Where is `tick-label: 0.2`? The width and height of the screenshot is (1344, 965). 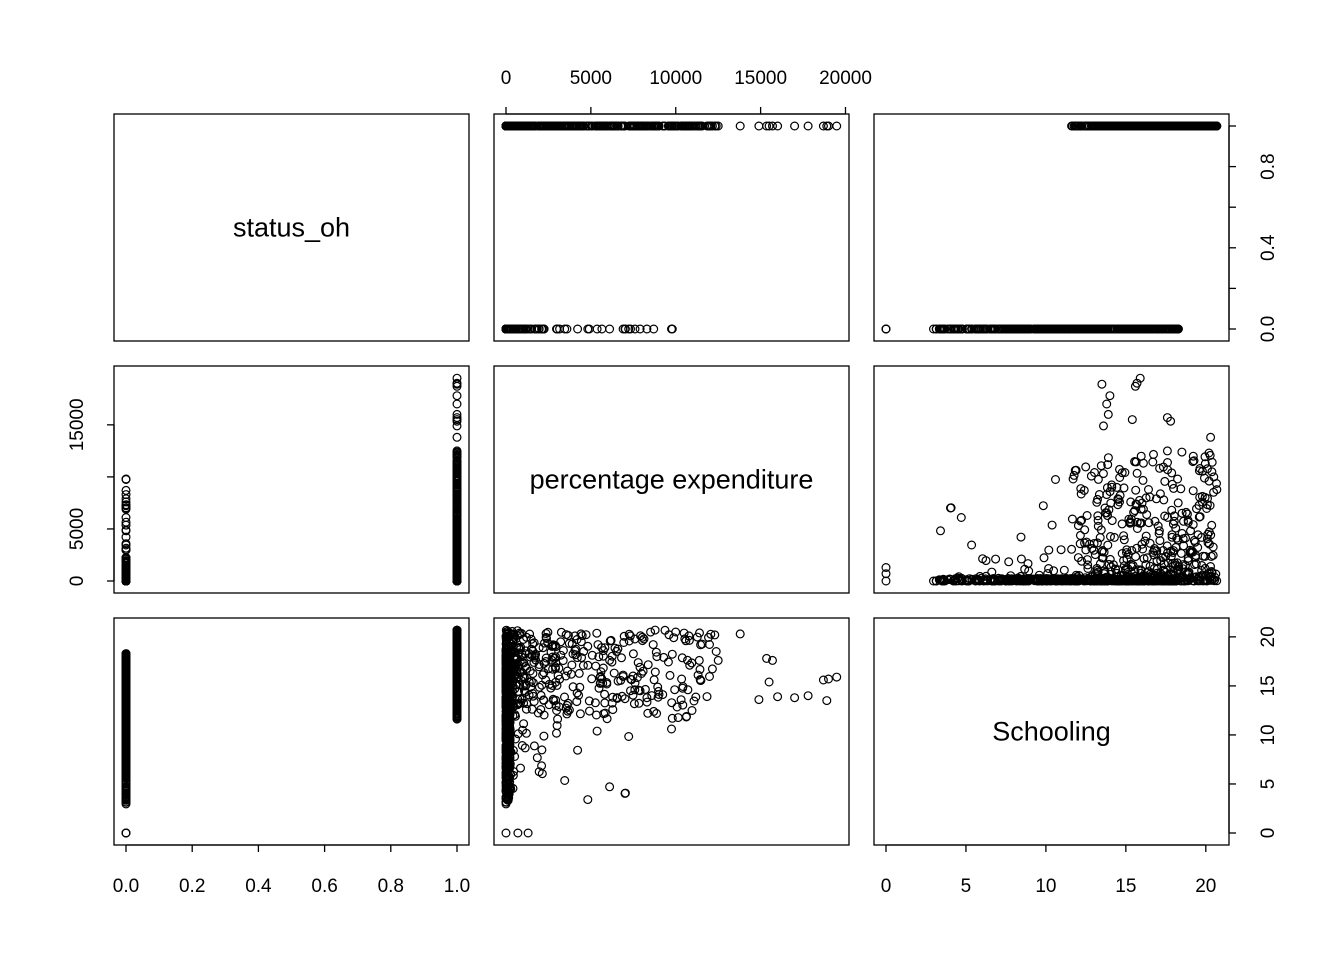
tick-label: 0.2 is located at coordinates (192, 886).